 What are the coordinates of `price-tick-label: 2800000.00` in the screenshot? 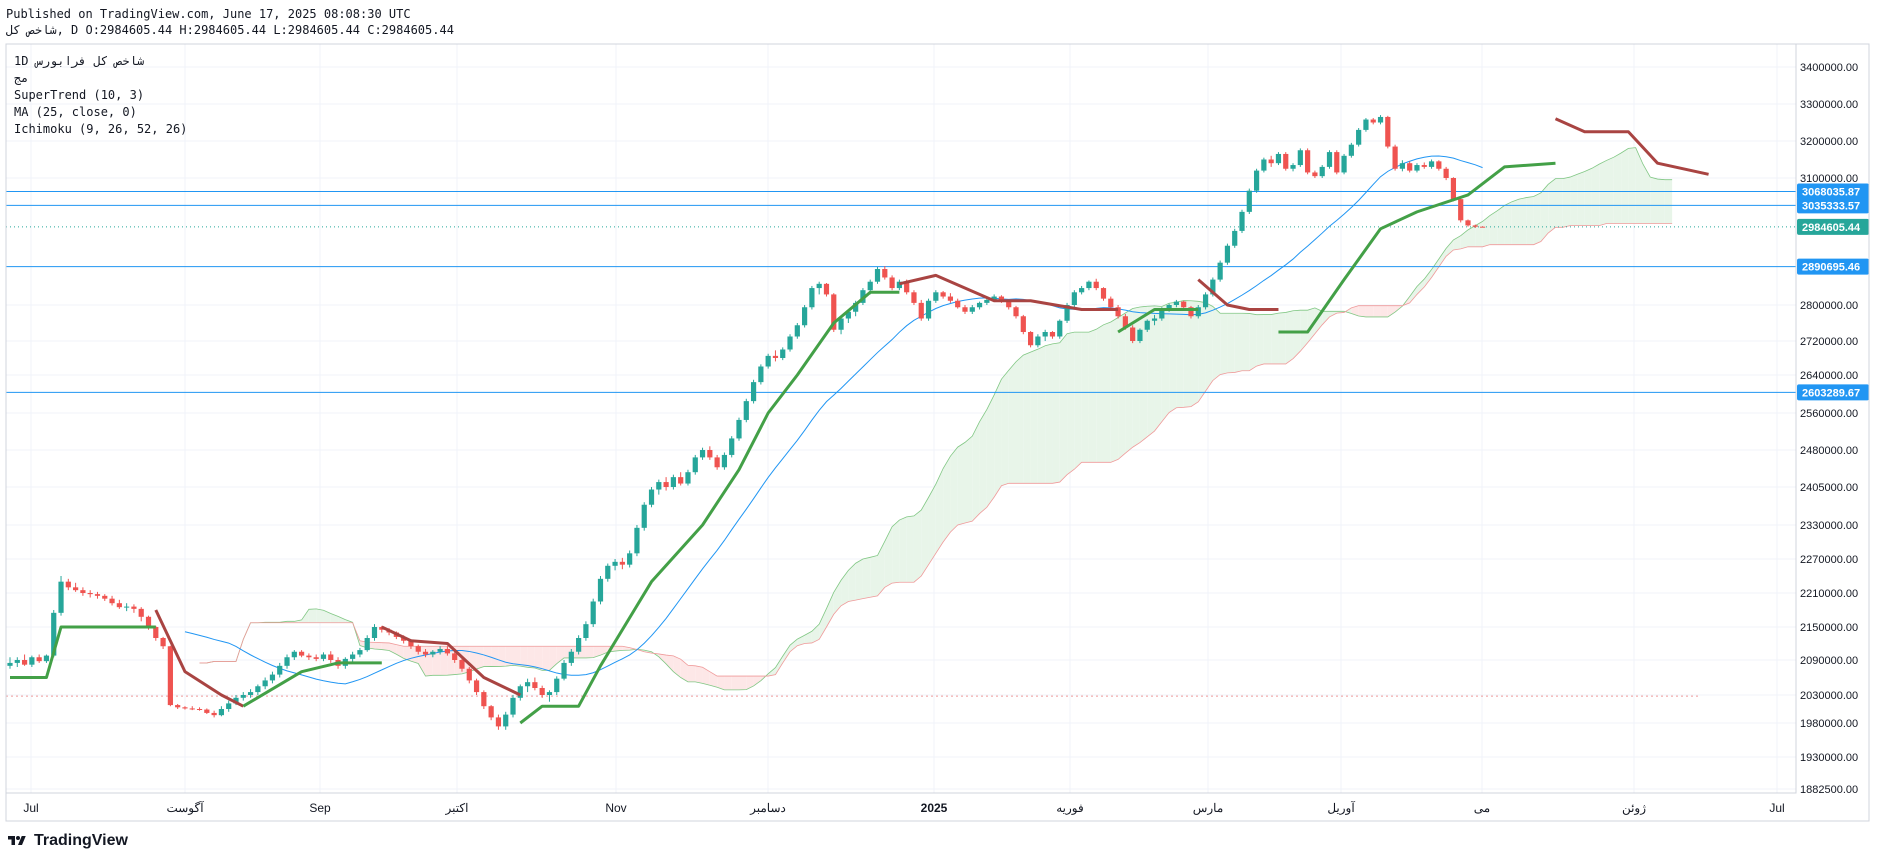 It's located at (1829, 306).